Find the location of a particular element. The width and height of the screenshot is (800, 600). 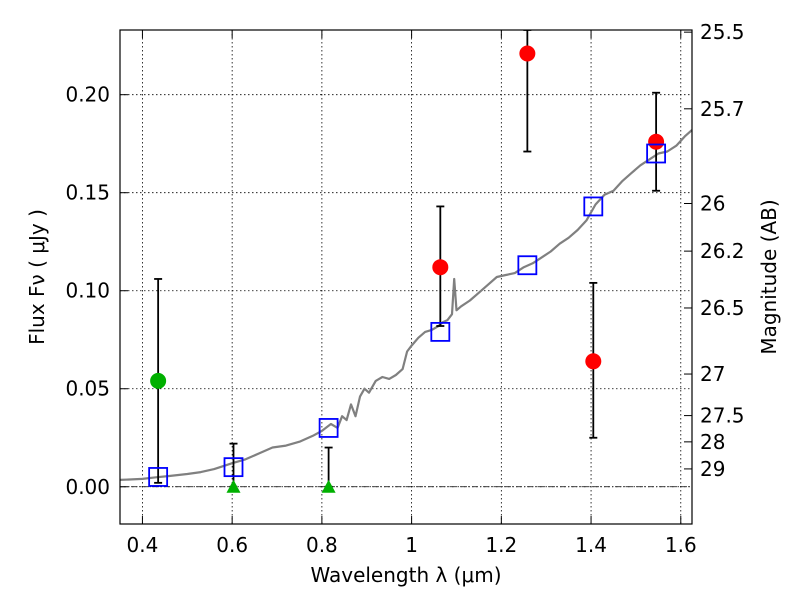

x-tick-label: 0.4 is located at coordinates (143, 545).